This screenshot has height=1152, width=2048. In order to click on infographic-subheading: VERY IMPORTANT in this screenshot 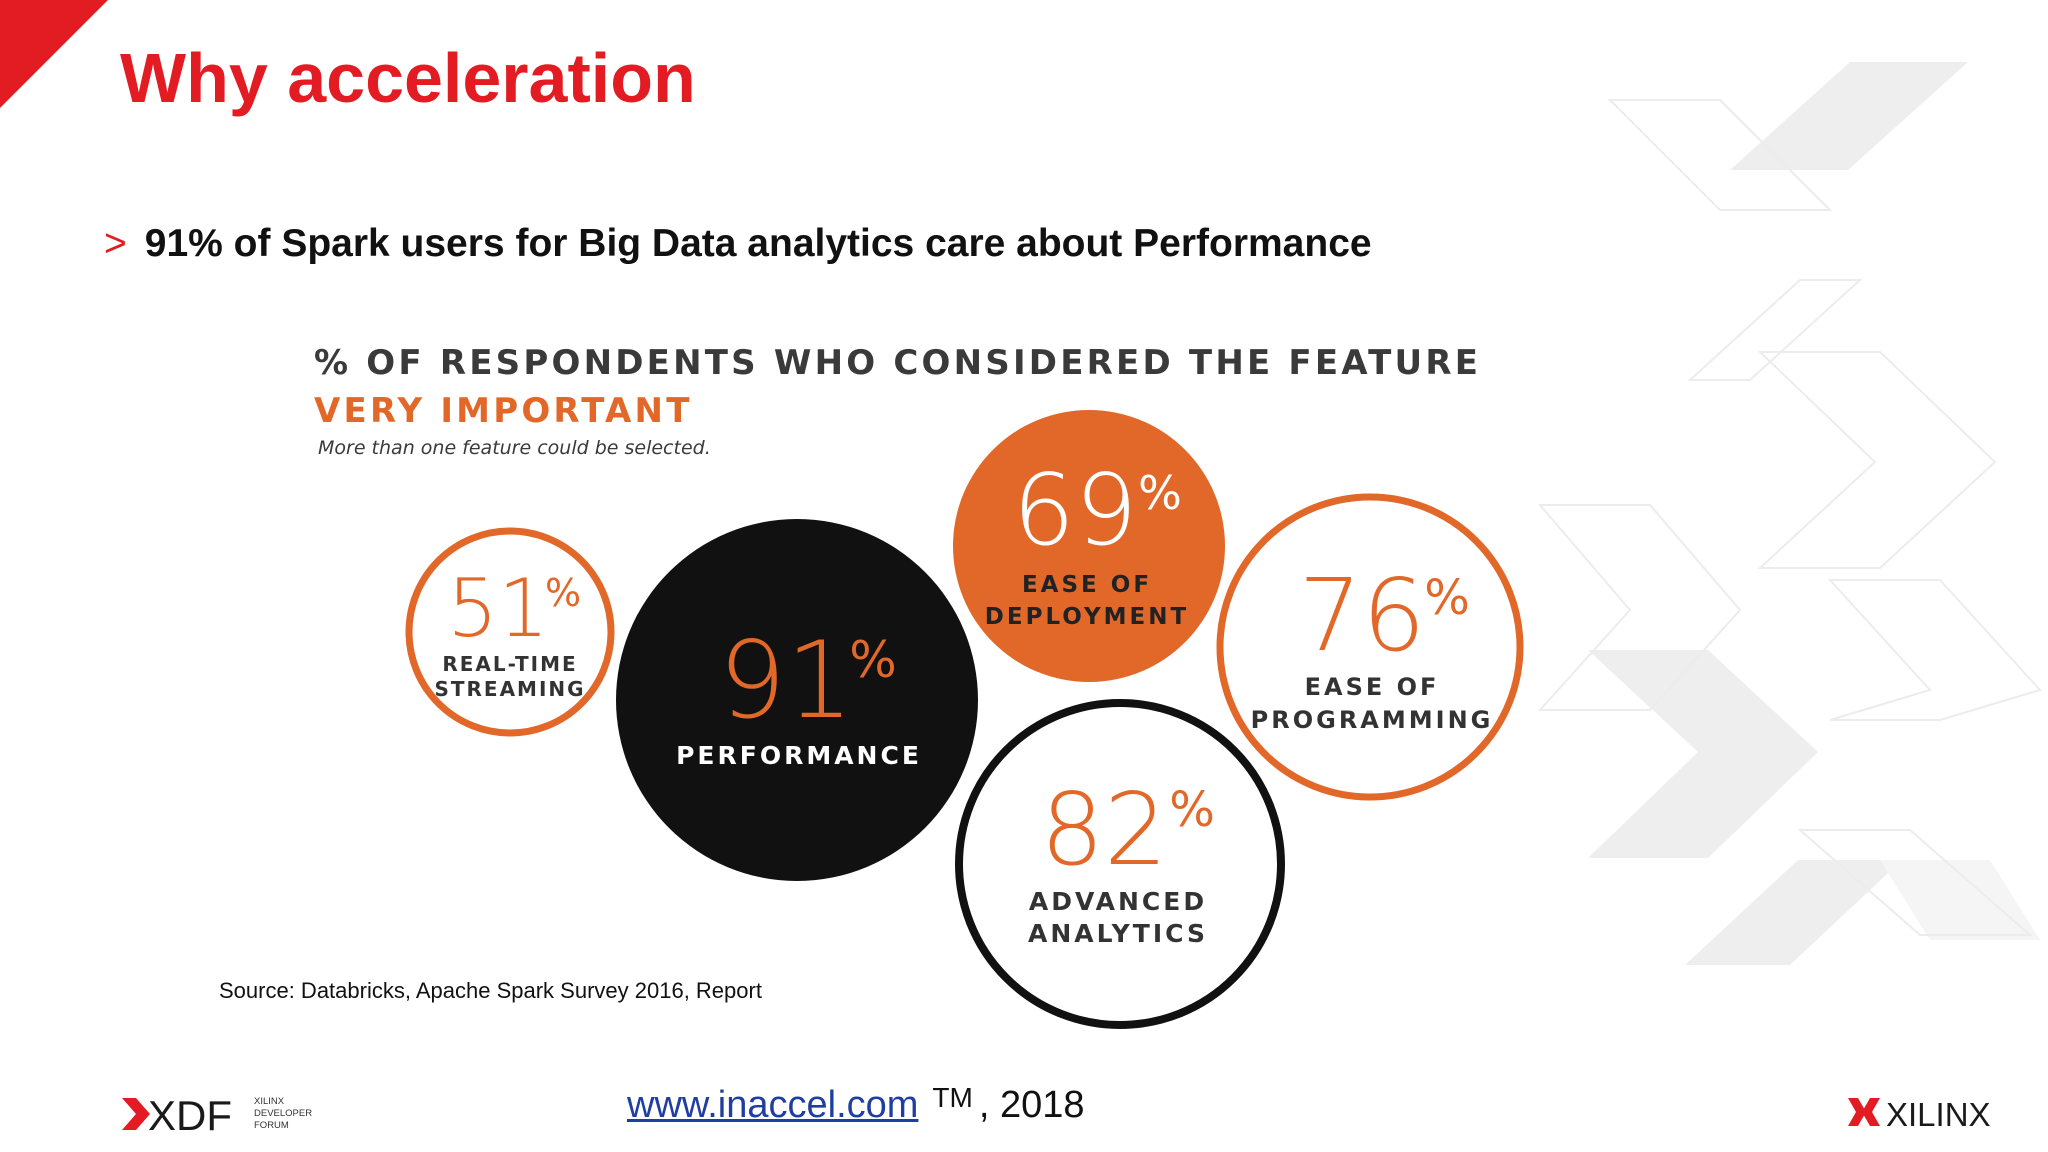, I will do `click(503, 411)`.